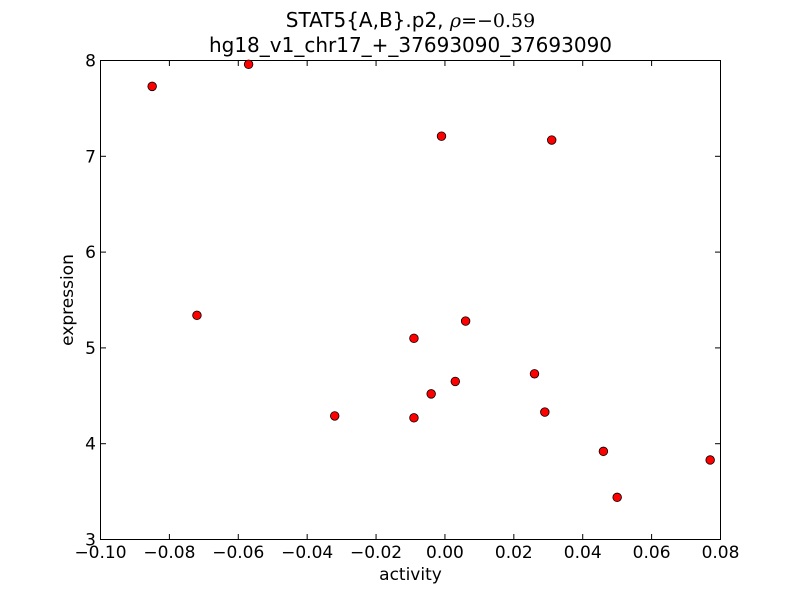  Describe the element at coordinates (445, 553) in the screenshot. I see `x-tick-label: 0.00` at that location.